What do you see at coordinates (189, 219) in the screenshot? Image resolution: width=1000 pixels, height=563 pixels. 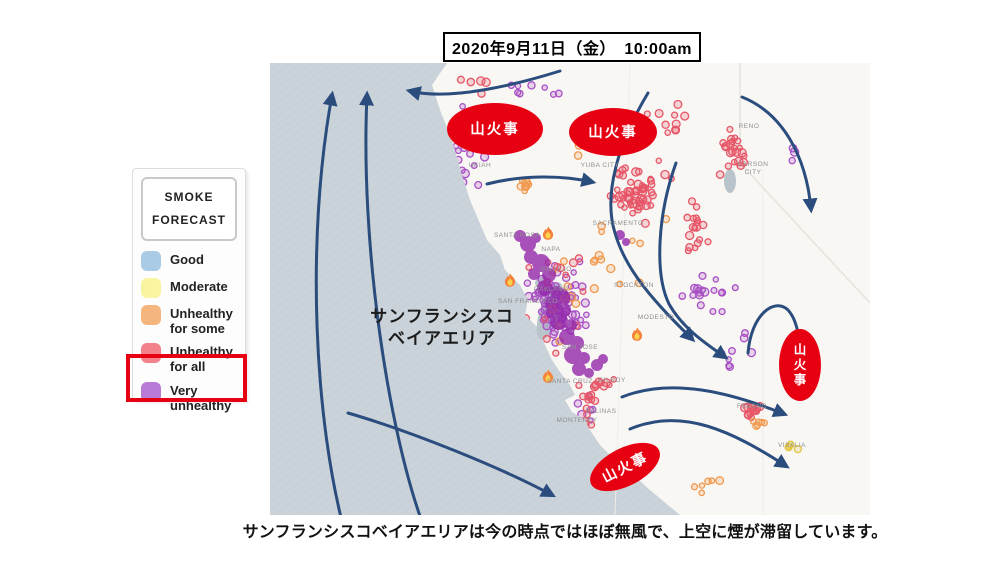 I see `legend-title-line2: FORECAST` at bounding box center [189, 219].